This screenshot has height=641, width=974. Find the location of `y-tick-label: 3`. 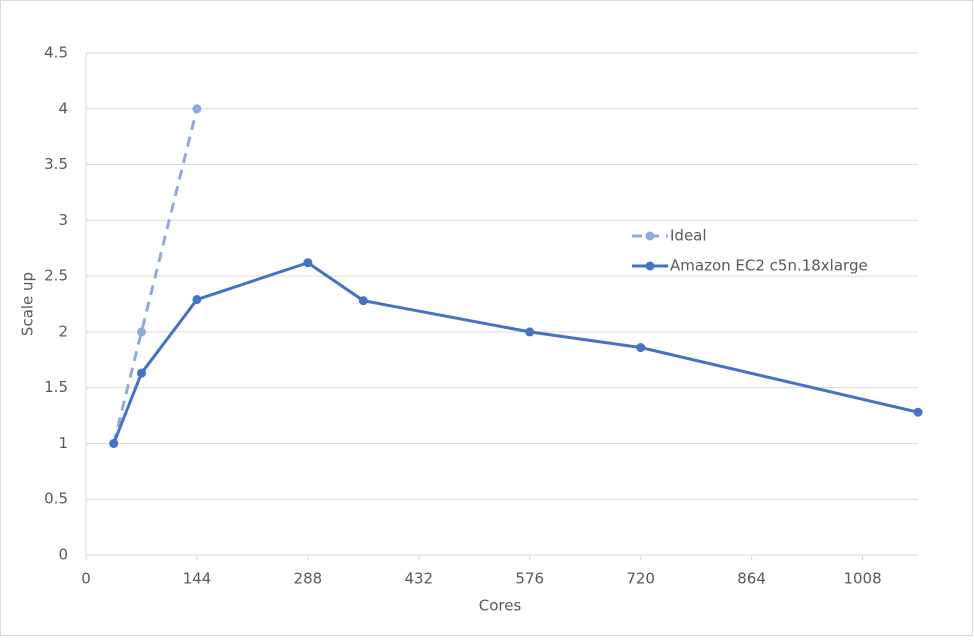

y-tick-label: 3 is located at coordinates (63, 220).